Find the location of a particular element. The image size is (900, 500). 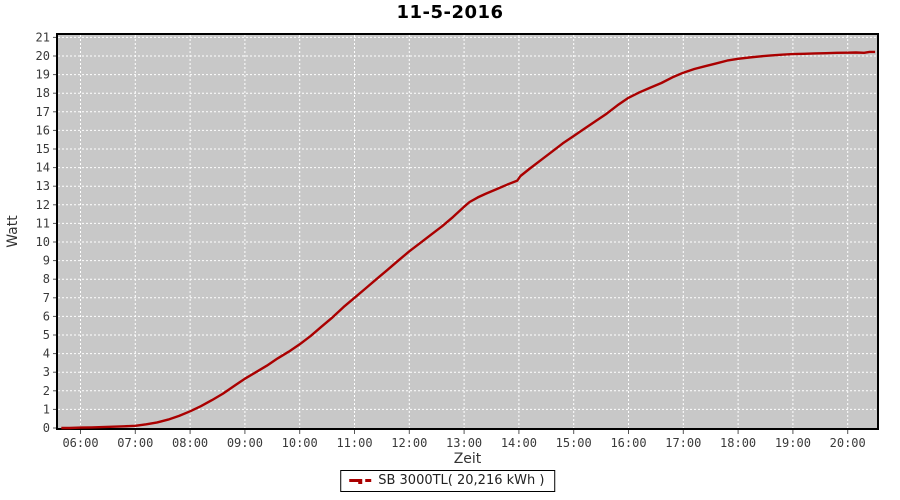

y-tick-label: 21 is located at coordinates (43, 37).